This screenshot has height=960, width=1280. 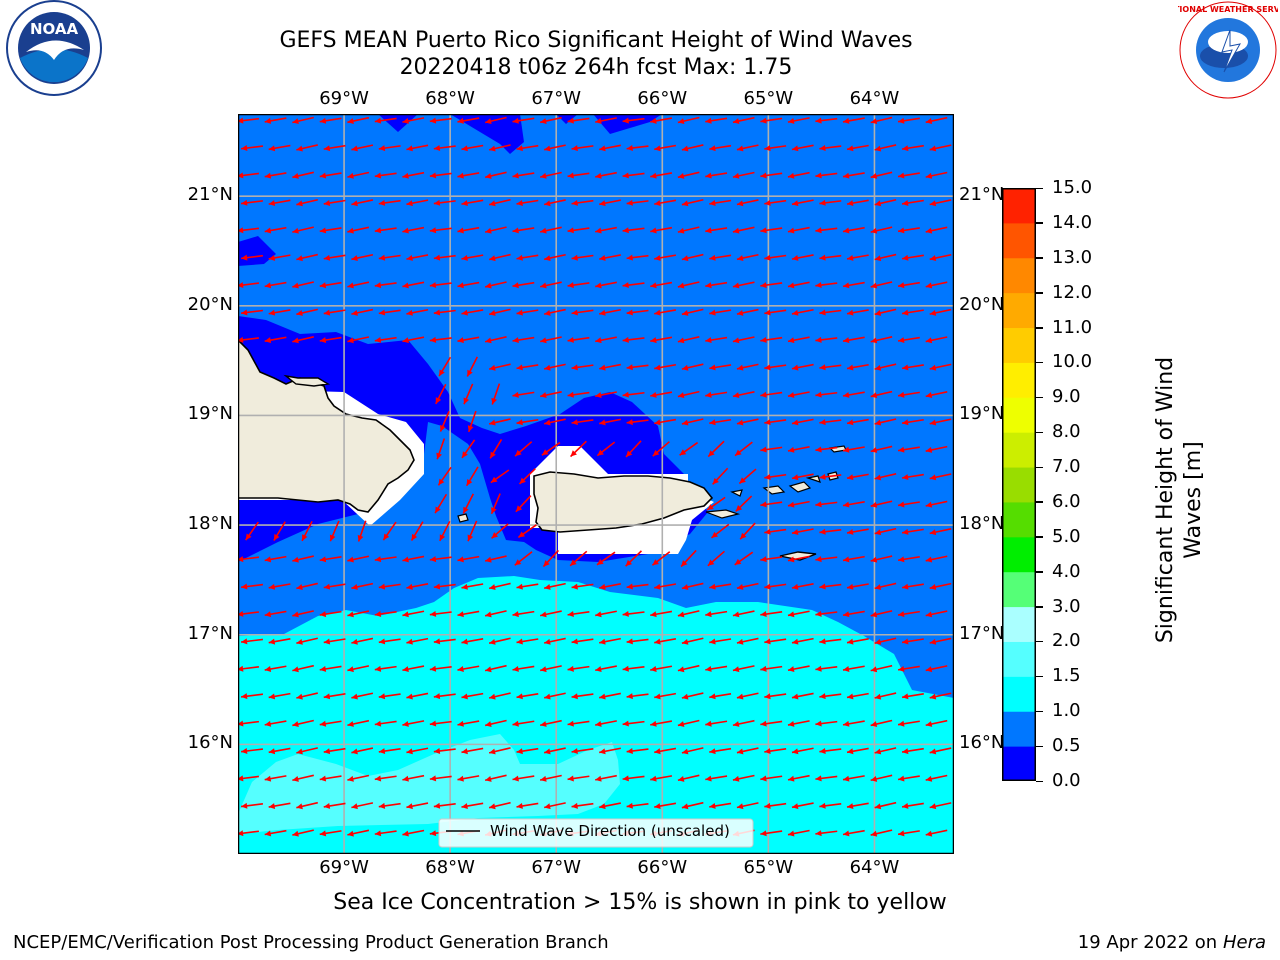 I want to click on lon-label-bottom: 66°W, so click(x=662, y=867).